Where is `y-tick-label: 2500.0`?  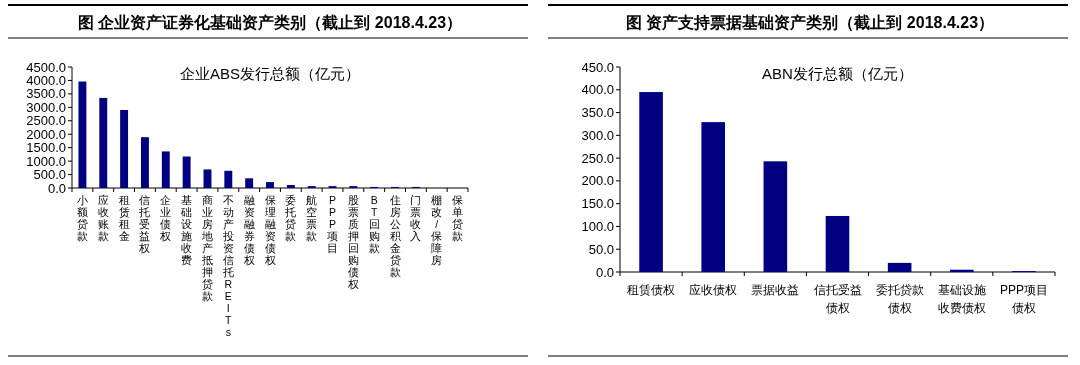
y-tick-label: 2500.0 is located at coordinates (46, 121).